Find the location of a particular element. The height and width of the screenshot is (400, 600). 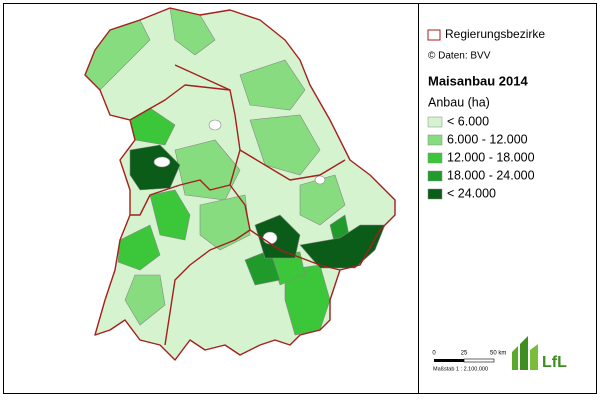

scale-label: 0 is located at coordinates (434, 354).